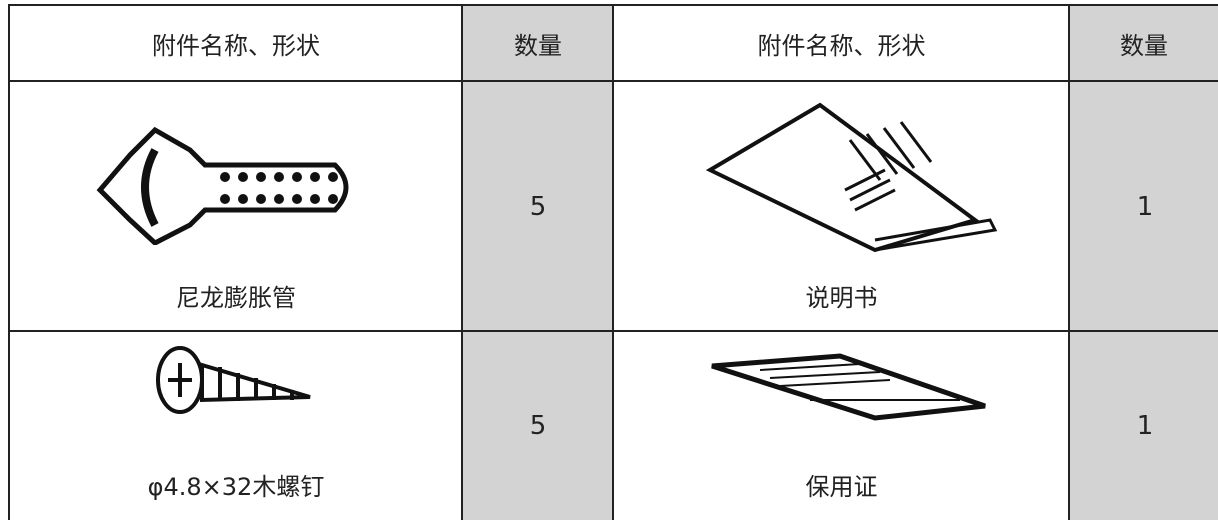 The width and height of the screenshot is (1218, 520). What do you see at coordinates (233, 380) in the screenshot?
I see `screw-icon` at bounding box center [233, 380].